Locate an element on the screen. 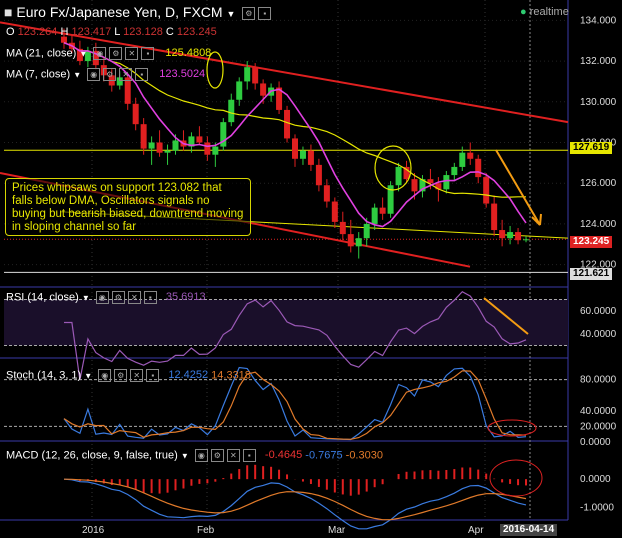 Image resolution: width=622 pixels, height=538 pixels. ohlc-readout: O 123.264 H 123.417 L 123.128 C 123.245 is located at coordinates (111, 32).